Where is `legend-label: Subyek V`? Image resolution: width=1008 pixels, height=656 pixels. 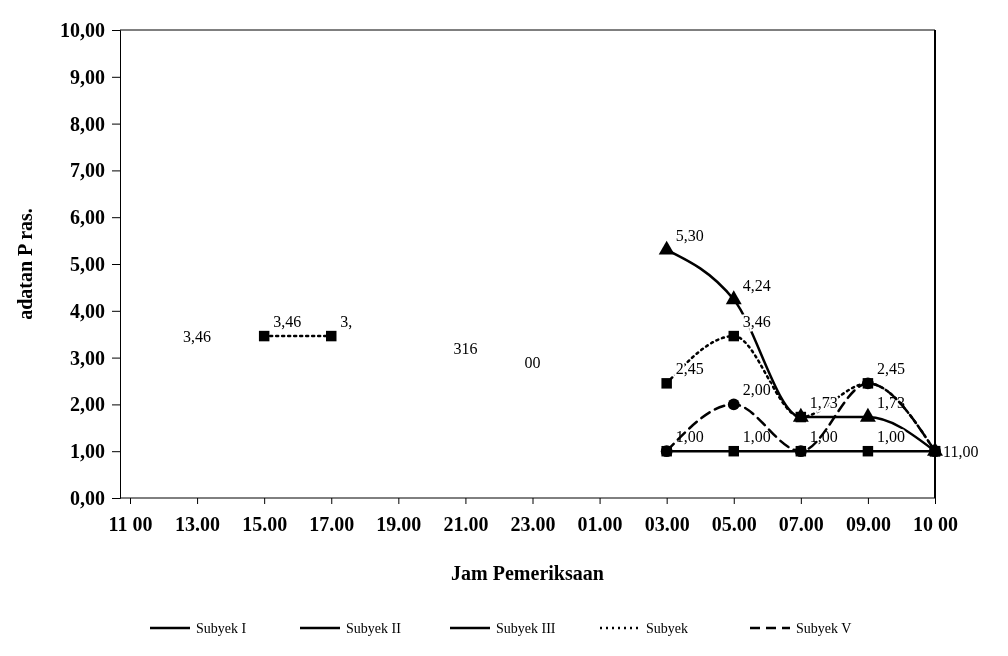 legend-label: Subyek V is located at coordinates (824, 628).